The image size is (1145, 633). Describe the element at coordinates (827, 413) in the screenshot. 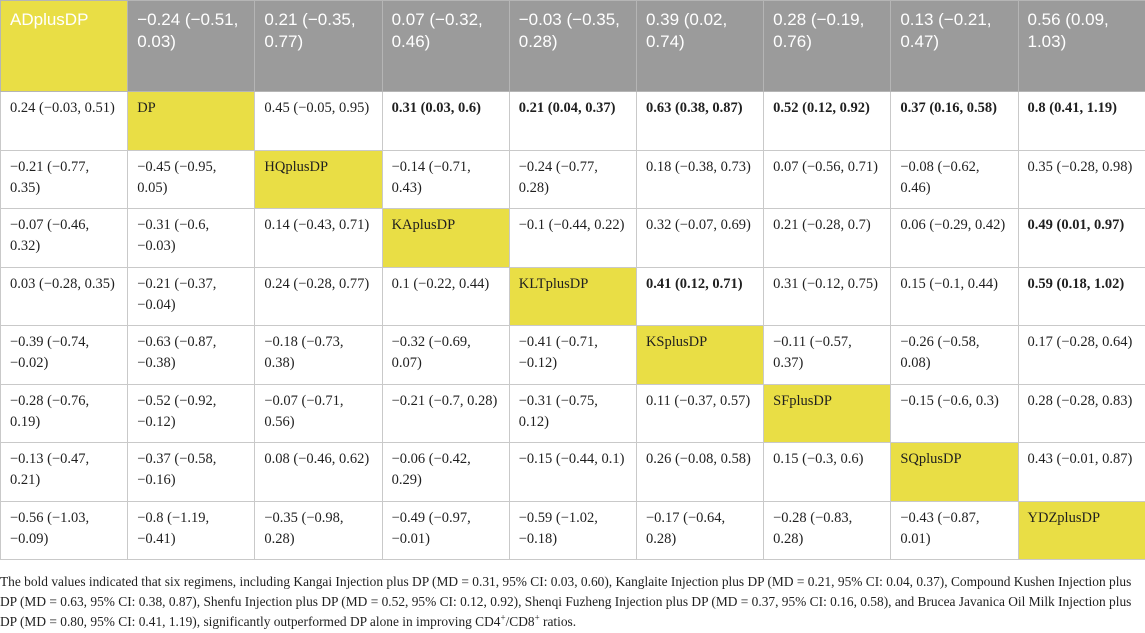

I see `treatment-label-cell: SFplusDP` at that location.